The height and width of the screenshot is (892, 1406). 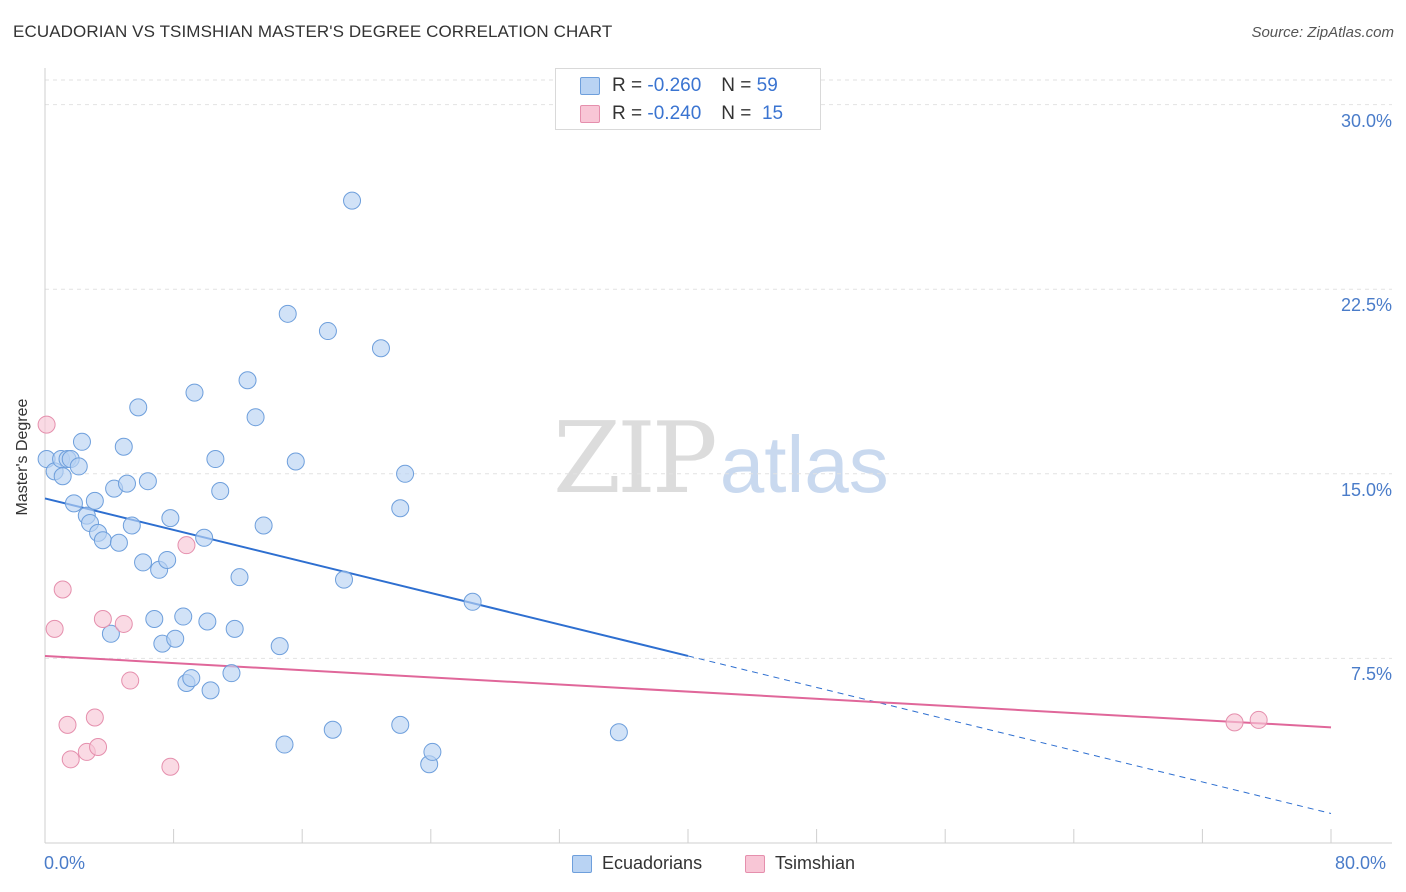 I want to click on ecuadorians-trend-line, so click(x=366, y=577).